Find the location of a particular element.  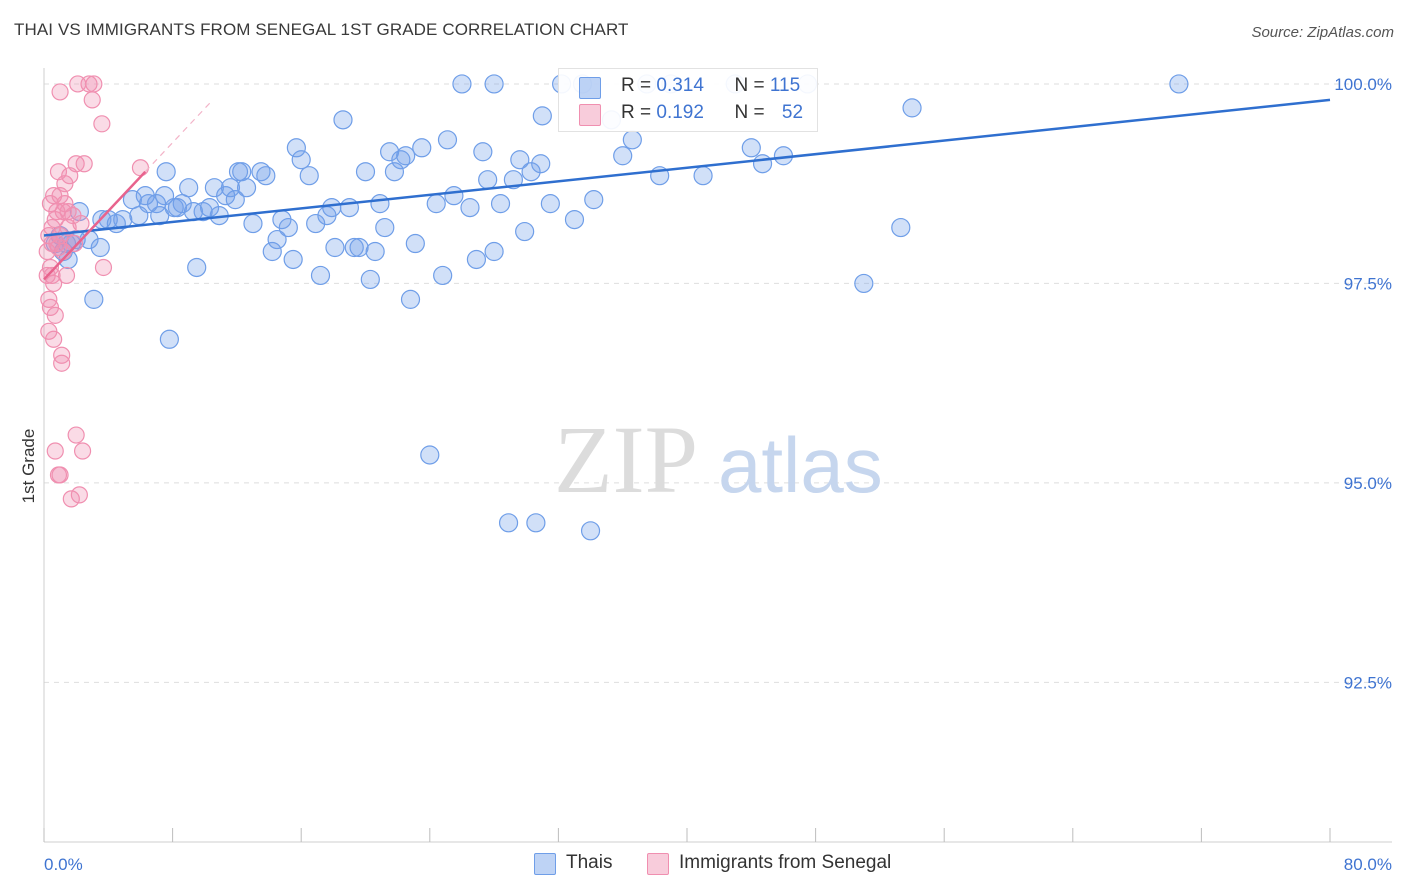

y-axis-label: 1st Grade is located at coordinates (28, 466).